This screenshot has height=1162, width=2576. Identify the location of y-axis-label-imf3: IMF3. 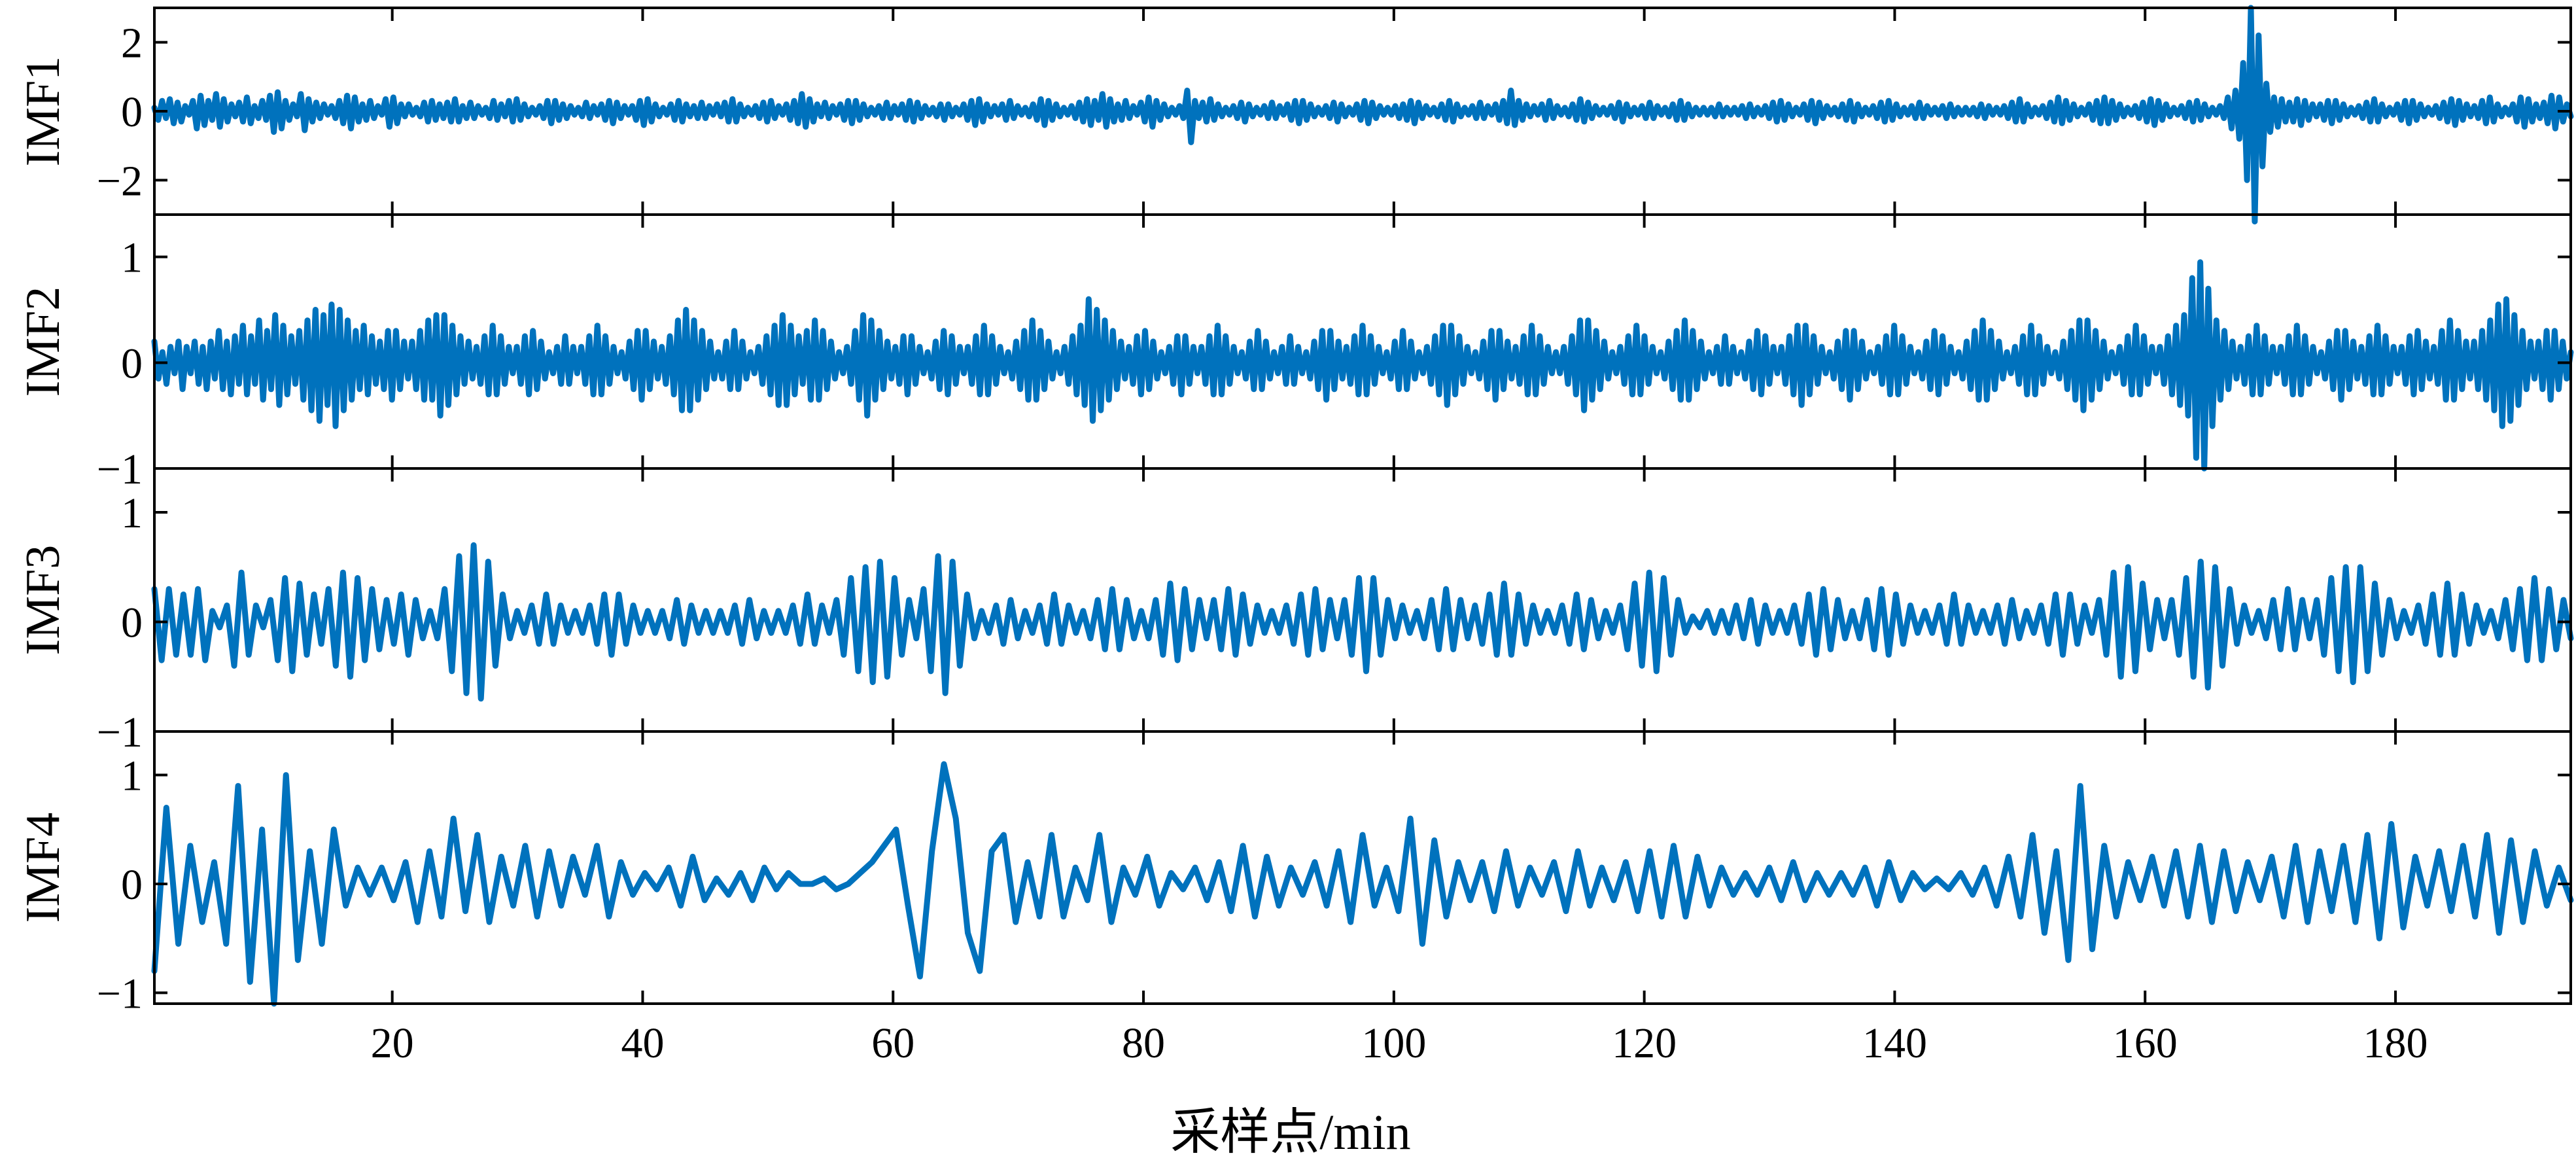
(43, 601).